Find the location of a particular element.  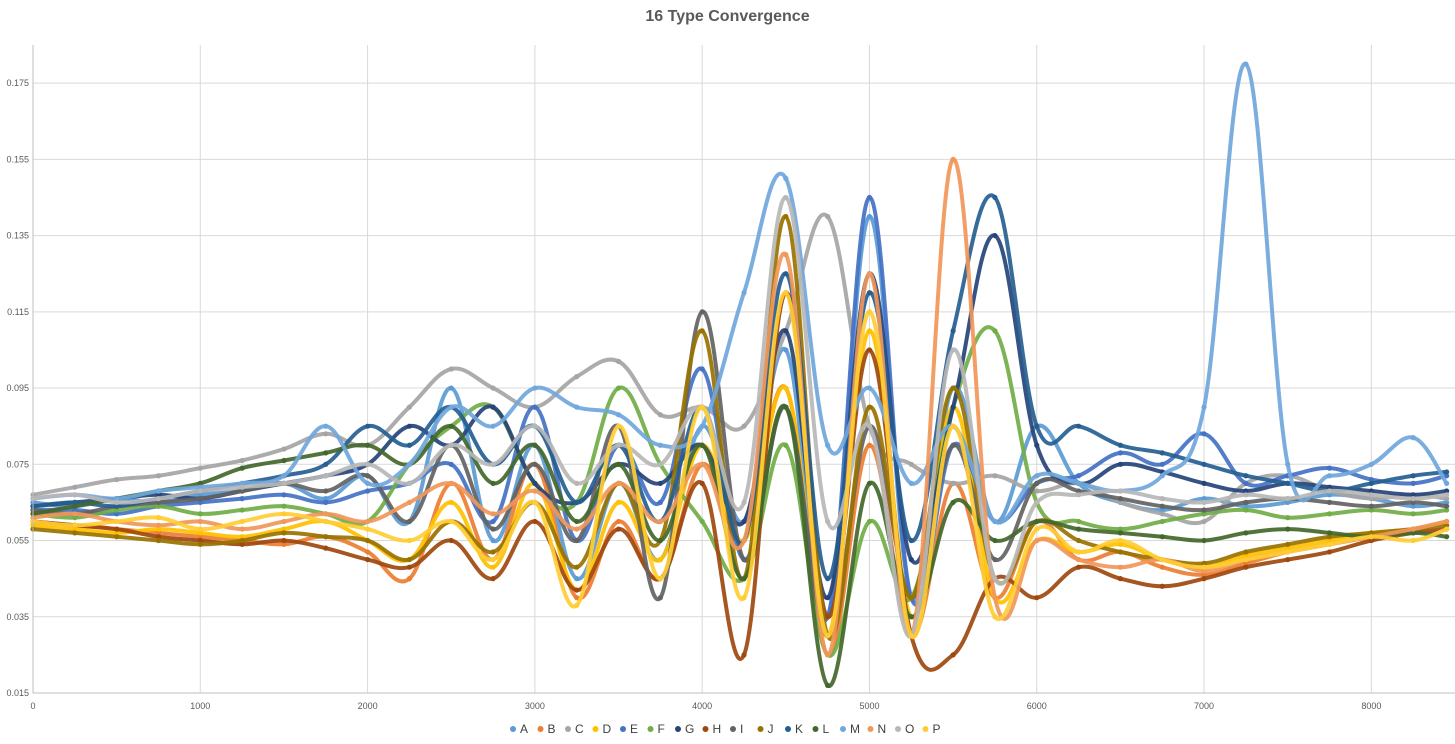

x-tick-label: 2000 is located at coordinates (368, 706).